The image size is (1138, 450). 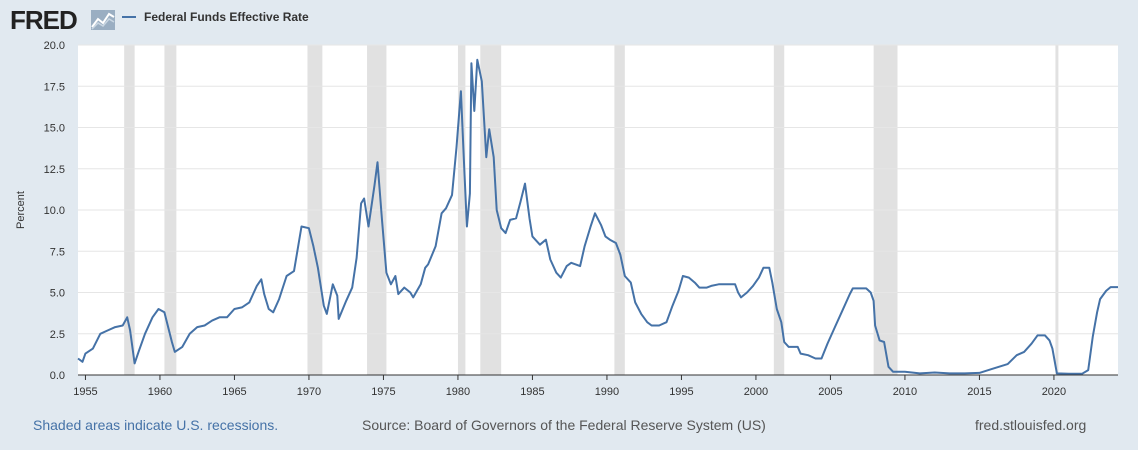 What do you see at coordinates (57, 335) in the screenshot?
I see `y-tick-label: 2.5` at bounding box center [57, 335].